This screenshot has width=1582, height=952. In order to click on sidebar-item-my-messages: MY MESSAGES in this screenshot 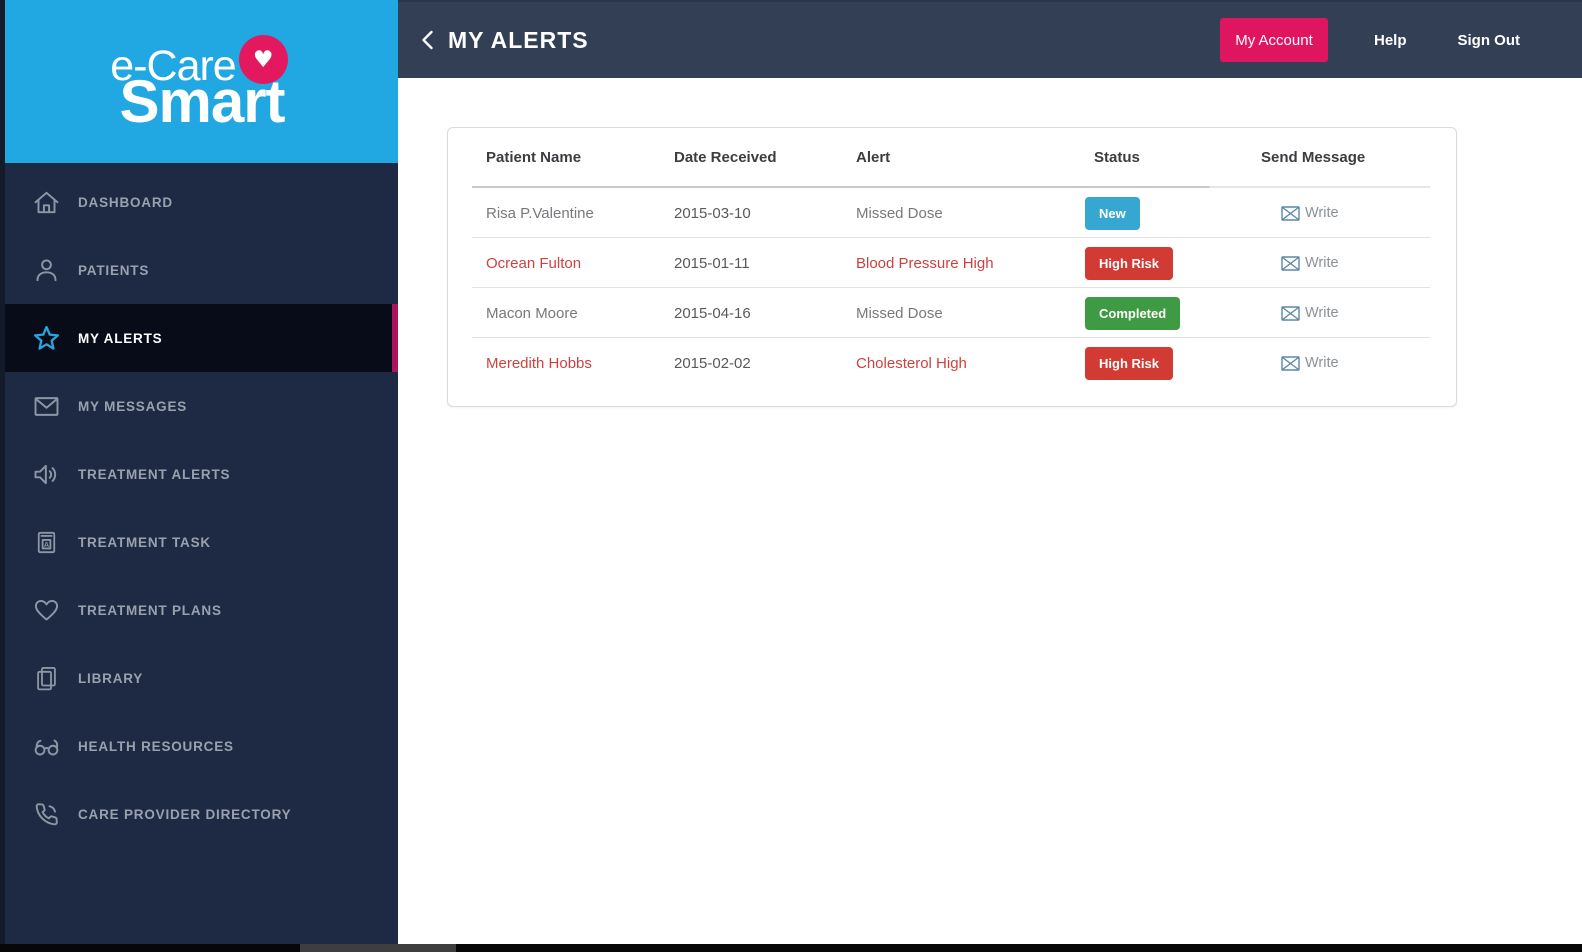, I will do `click(199, 406)`.